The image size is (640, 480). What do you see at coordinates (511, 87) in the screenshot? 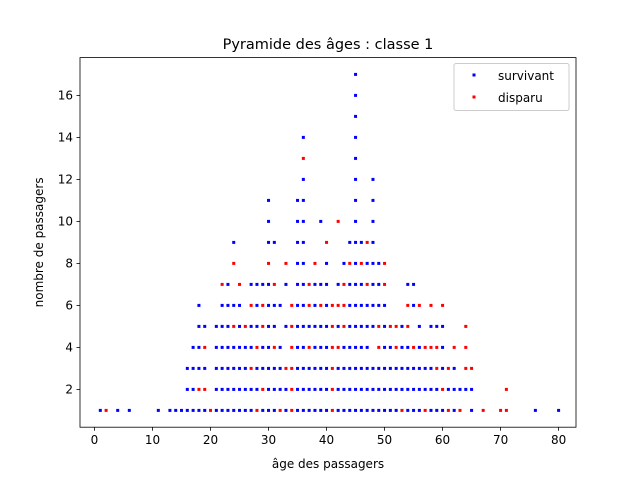
I see `legend-box` at bounding box center [511, 87].